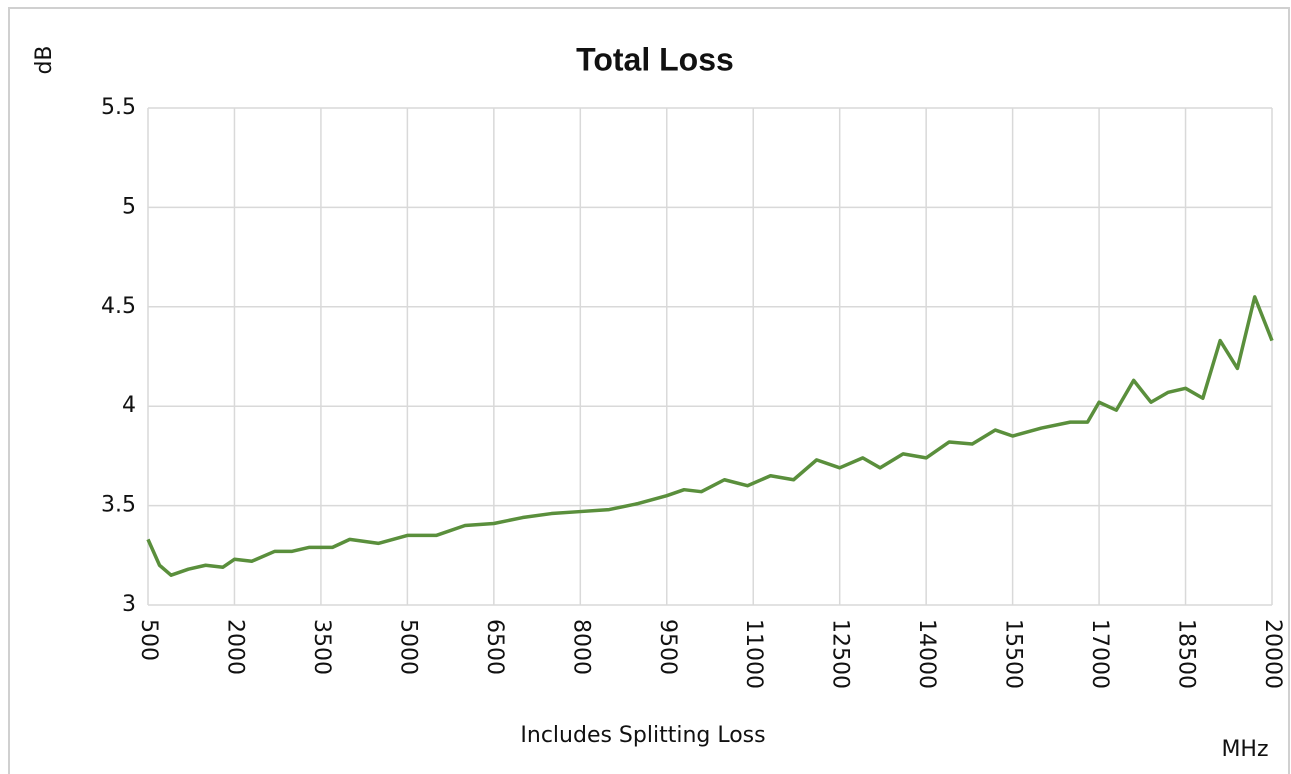 The width and height of the screenshot is (1291, 774). Describe the element at coordinates (129, 405) in the screenshot. I see `y-tick-label: 4` at that location.